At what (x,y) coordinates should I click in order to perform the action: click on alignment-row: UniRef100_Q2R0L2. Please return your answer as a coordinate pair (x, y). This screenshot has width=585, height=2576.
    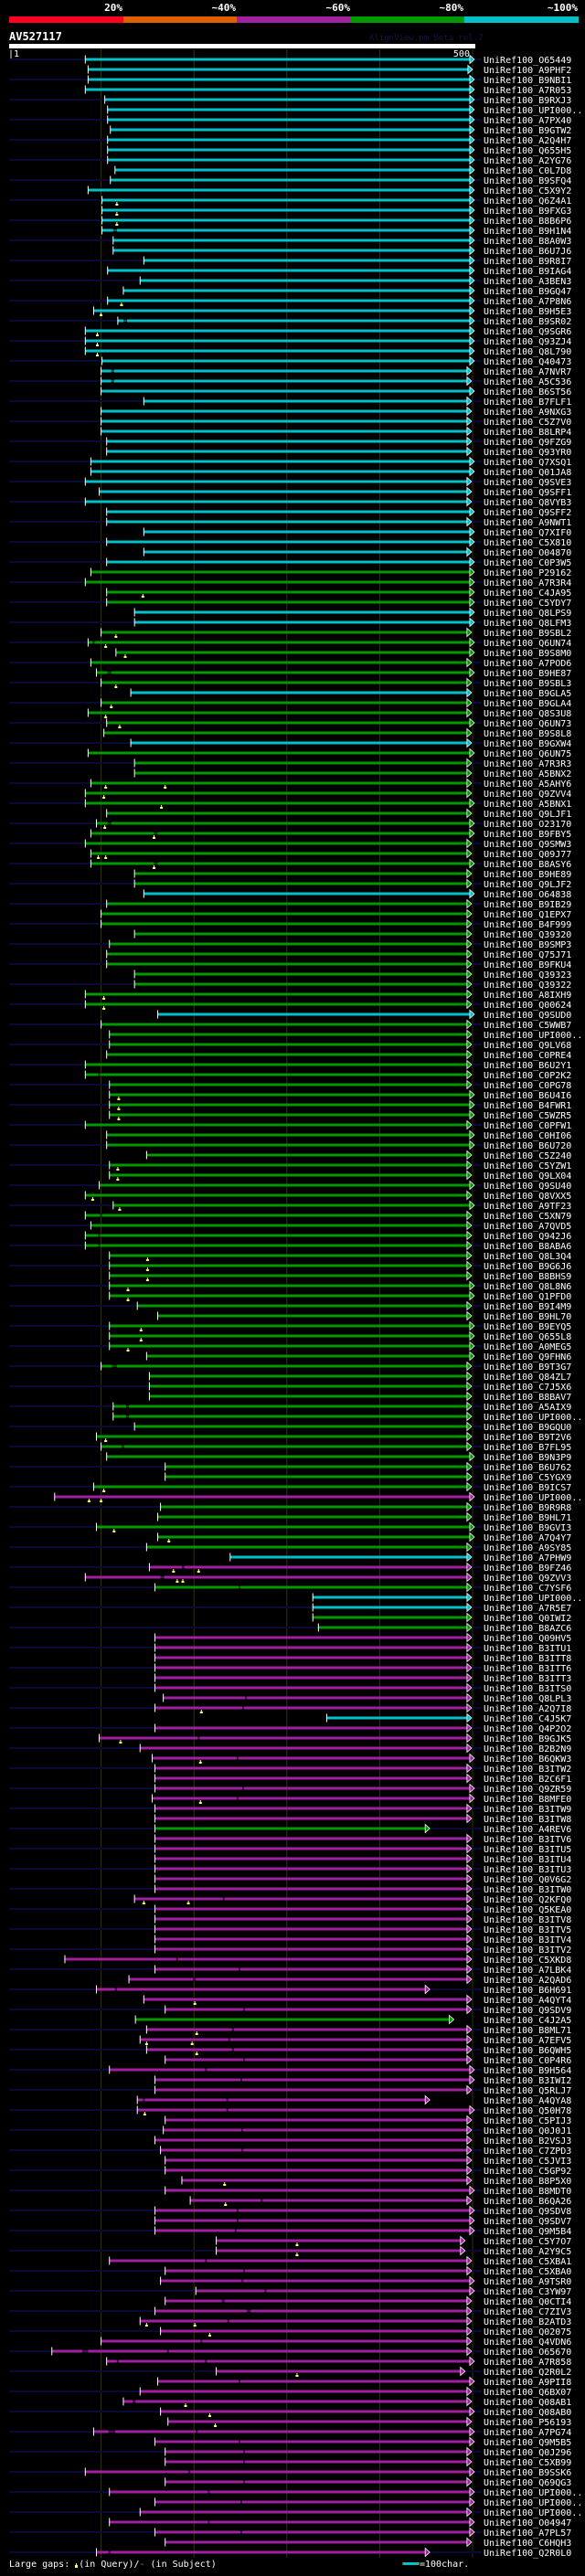
    Looking at the image, I should click on (290, 2372).